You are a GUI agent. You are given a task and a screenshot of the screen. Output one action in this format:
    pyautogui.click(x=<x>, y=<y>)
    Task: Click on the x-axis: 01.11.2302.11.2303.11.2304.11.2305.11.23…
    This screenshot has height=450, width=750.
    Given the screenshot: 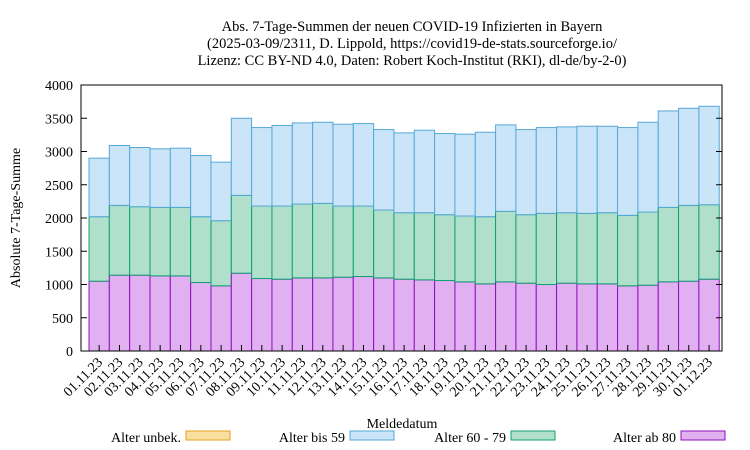 What is the action you would take?
    pyautogui.click(x=388, y=372)
    